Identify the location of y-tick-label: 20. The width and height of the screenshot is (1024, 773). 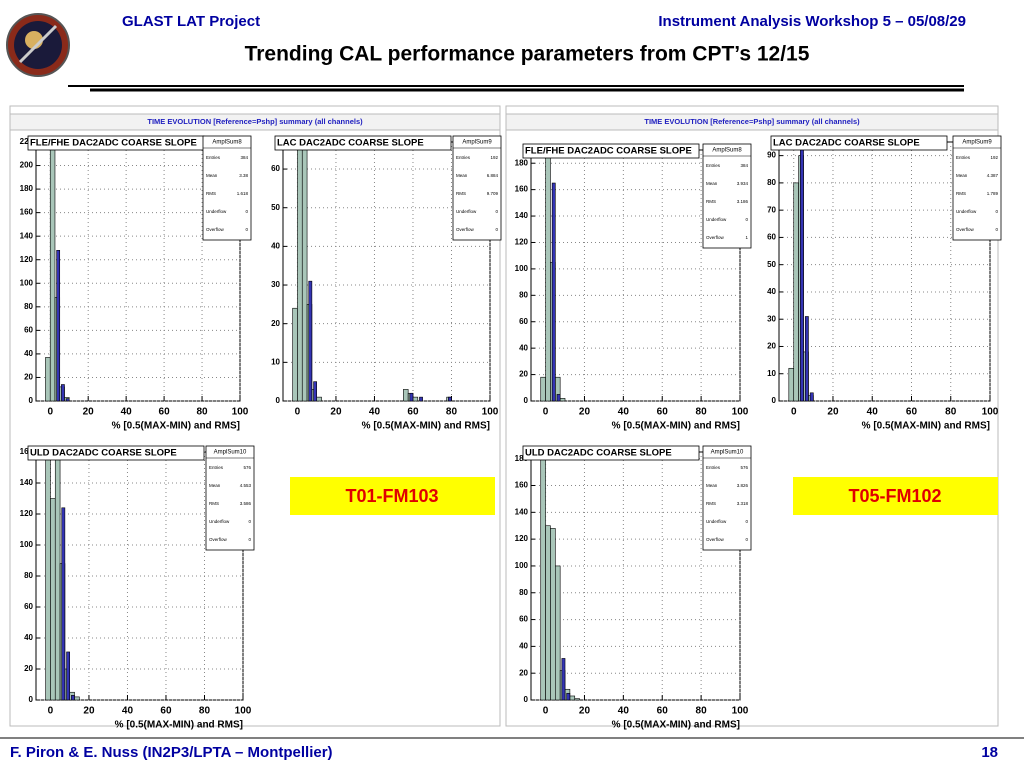
(28, 377).